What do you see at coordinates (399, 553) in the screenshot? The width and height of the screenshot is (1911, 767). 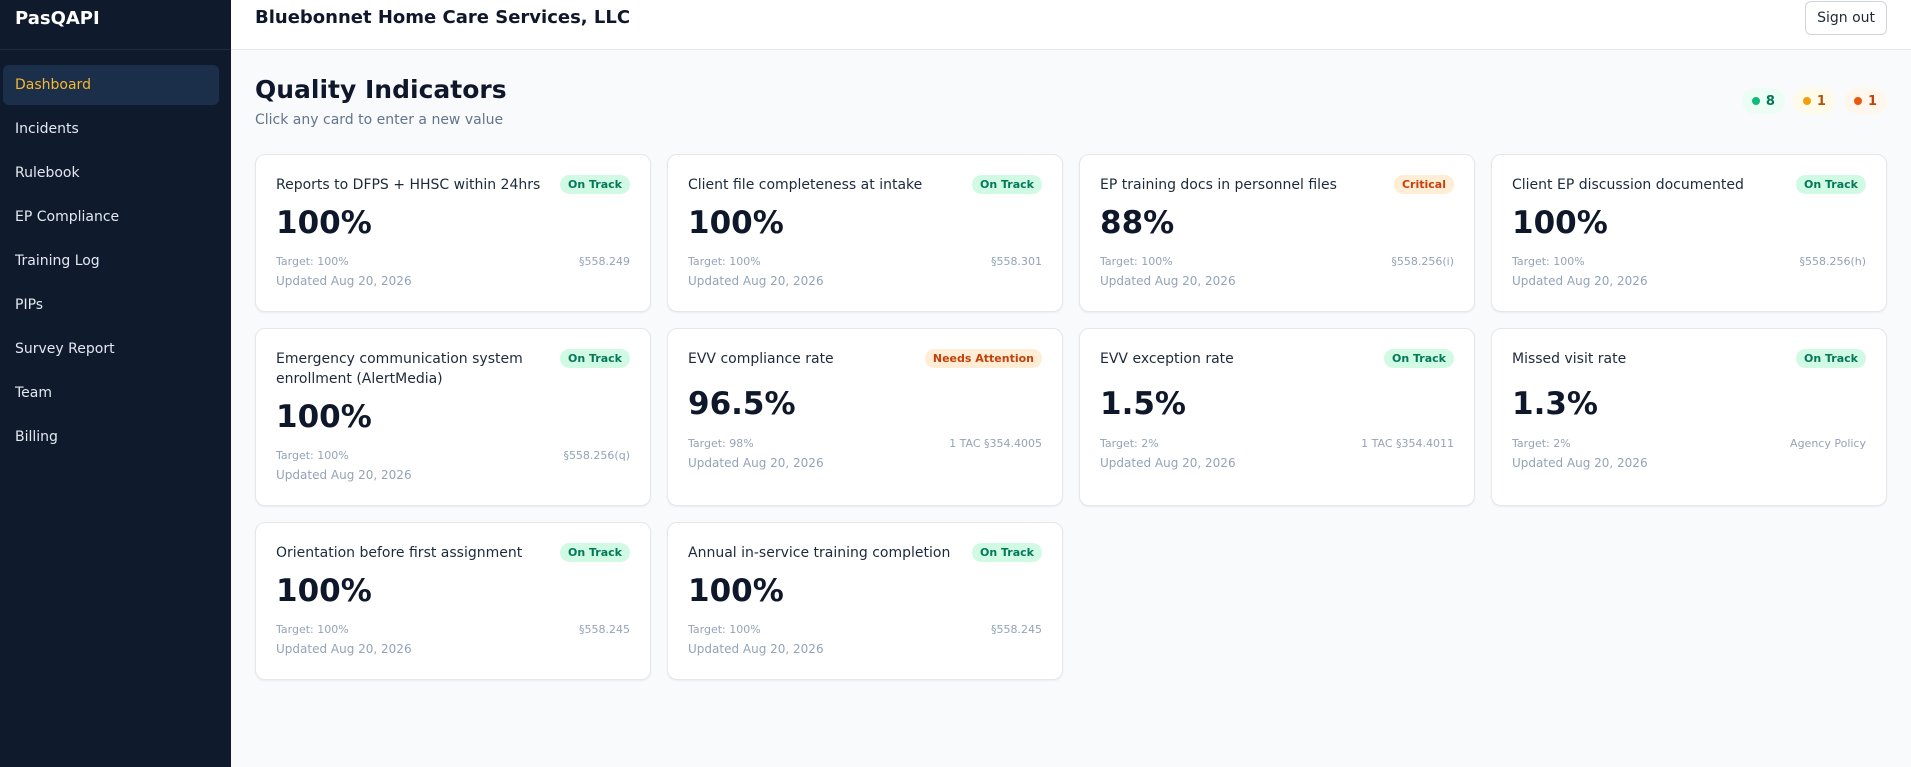 I see `card-title: Orientation before first assignment` at bounding box center [399, 553].